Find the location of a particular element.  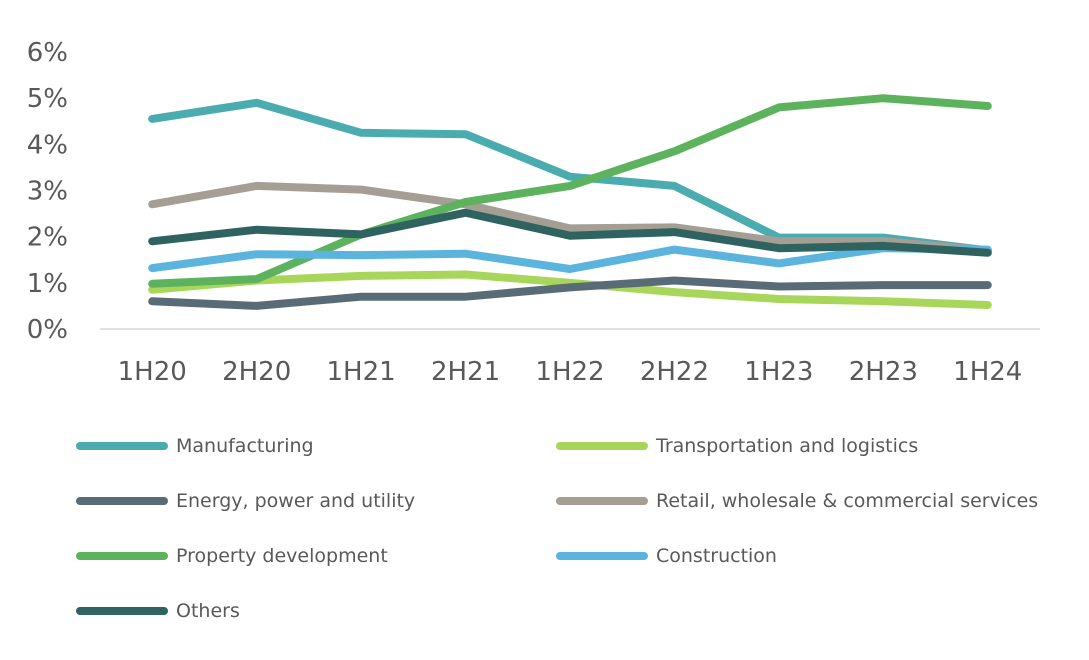

x-tick-label: 1H21 is located at coordinates (361, 372).